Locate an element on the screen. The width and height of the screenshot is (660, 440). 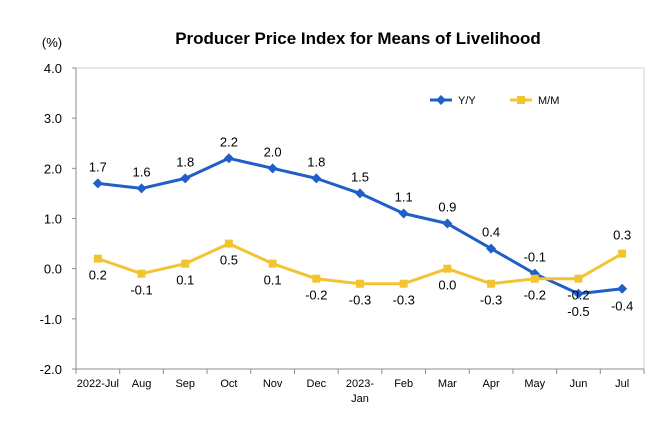
legend-label: Y/Y is located at coordinates (467, 101).